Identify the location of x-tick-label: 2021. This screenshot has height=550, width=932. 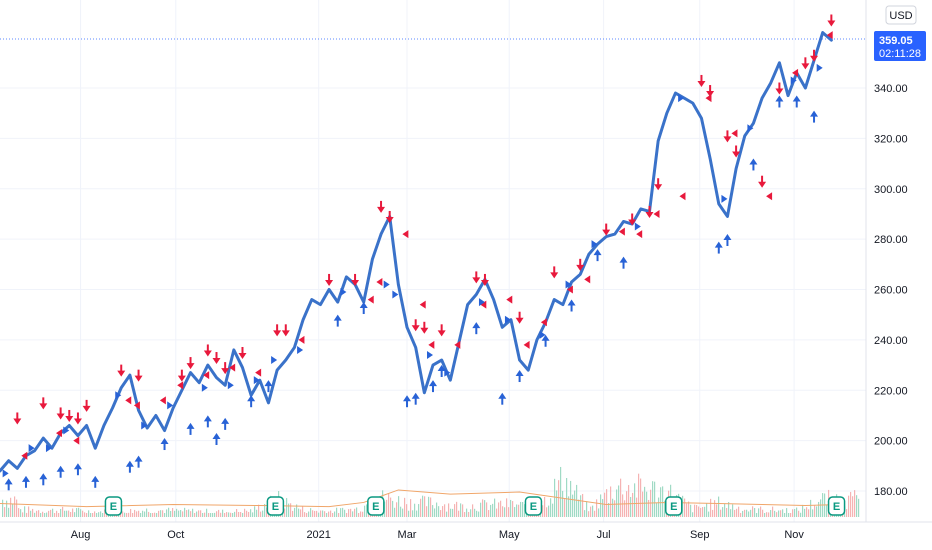
(318, 535).